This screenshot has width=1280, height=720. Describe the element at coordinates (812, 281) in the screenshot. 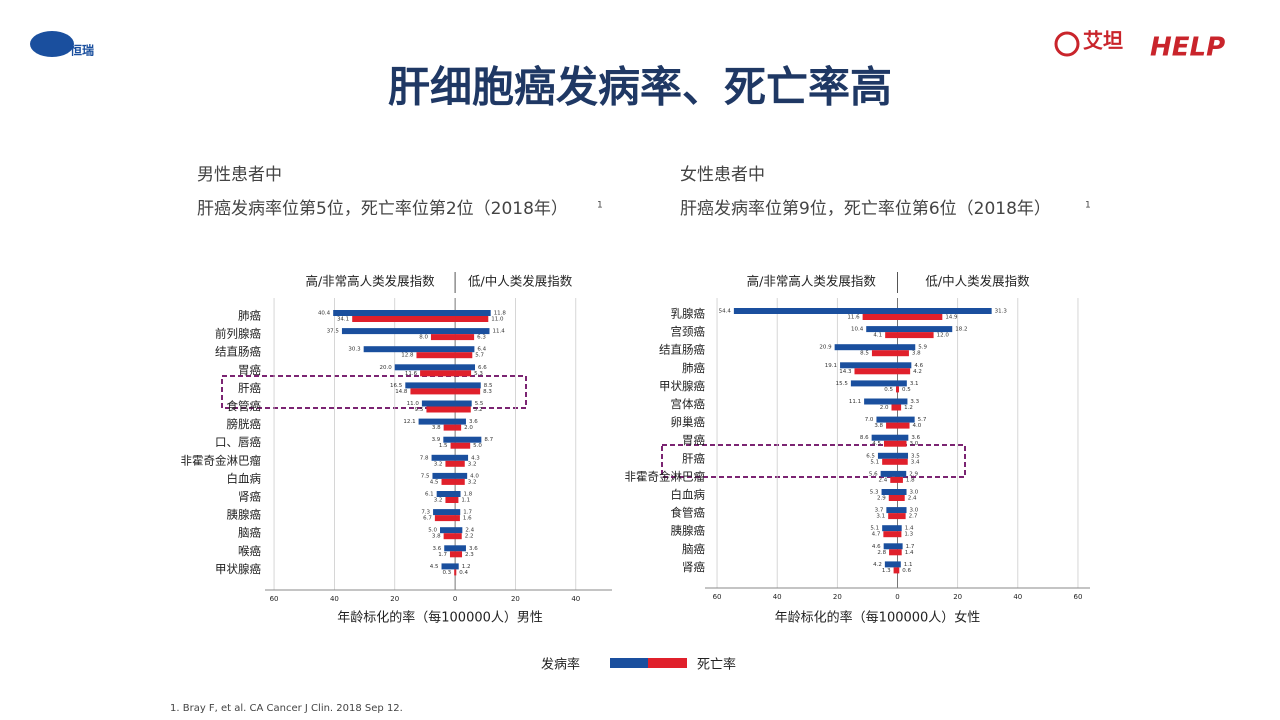

I see `side-label: 高/非常高人类发展指数` at that location.